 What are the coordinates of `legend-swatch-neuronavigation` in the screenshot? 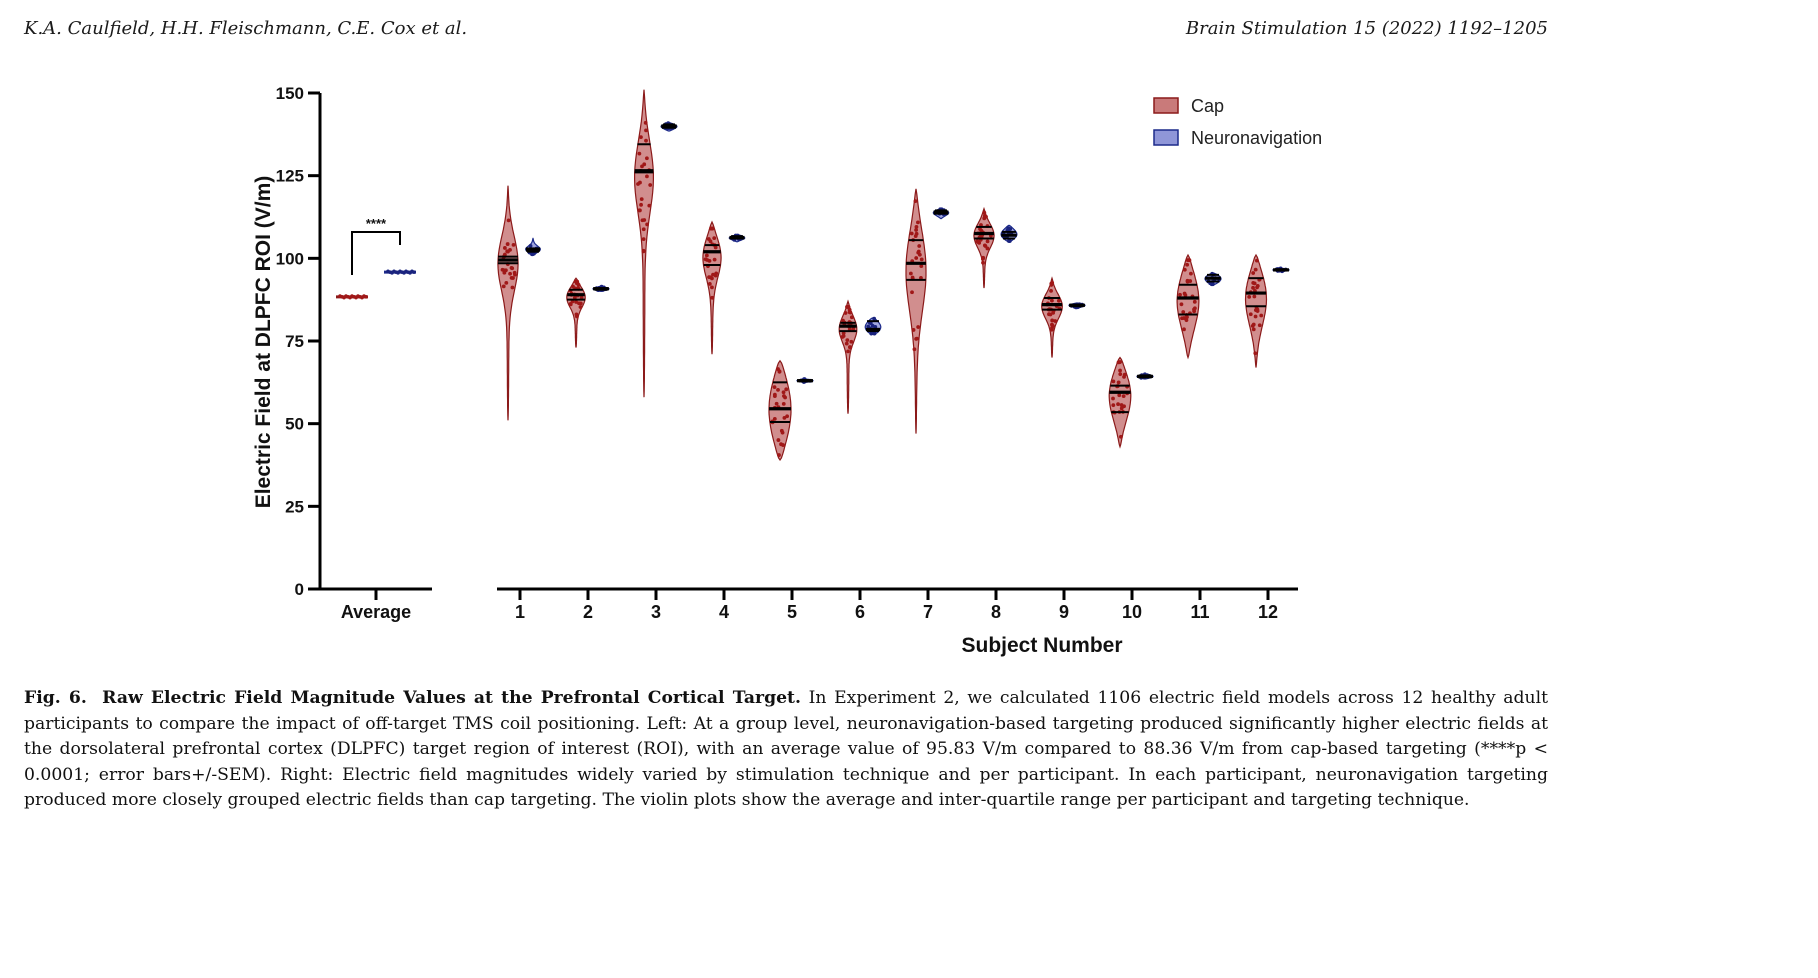 It's located at (1166, 137).